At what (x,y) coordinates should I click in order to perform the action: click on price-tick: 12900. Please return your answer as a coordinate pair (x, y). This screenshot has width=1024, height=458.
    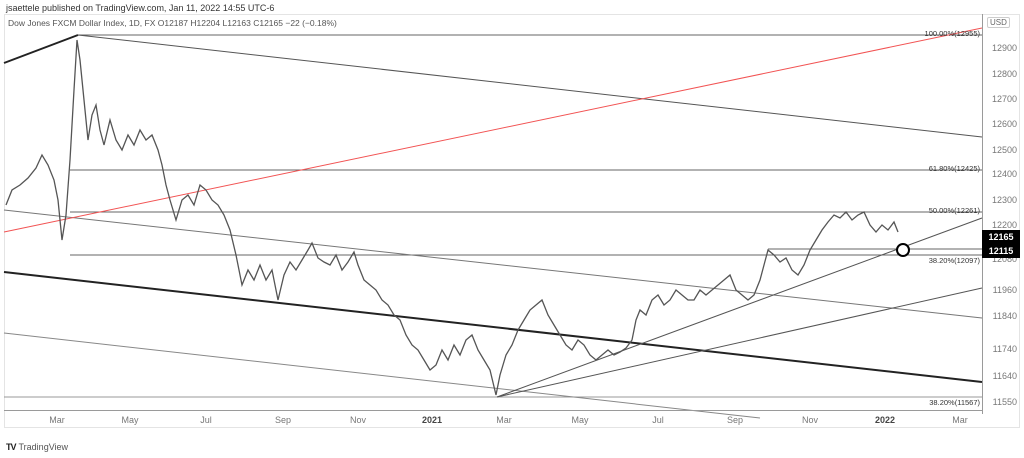
    Looking at the image, I should click on (1004, 48).